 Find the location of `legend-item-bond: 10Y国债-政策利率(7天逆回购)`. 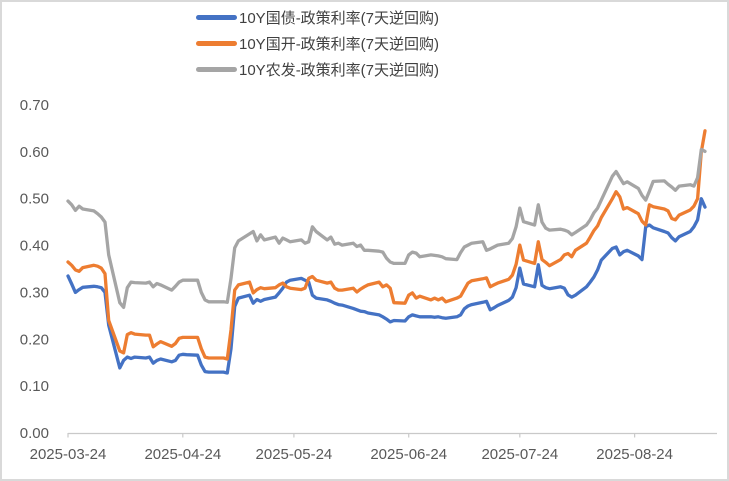

legend-item-bond: 10Y国债-政策利率(7天逆回购) is located at coordinates (317, 17).